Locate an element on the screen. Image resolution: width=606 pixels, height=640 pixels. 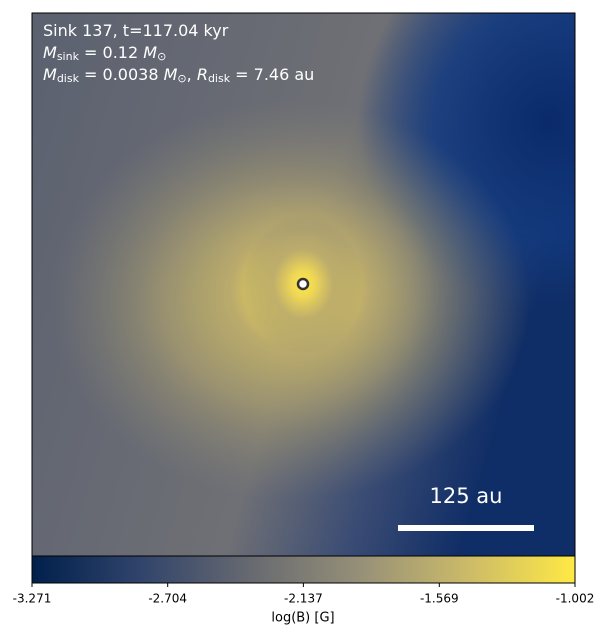
colorbar: -3.271 -2.704 -2.137 -1.569 -1.002 is located at coordinates (304, 580).